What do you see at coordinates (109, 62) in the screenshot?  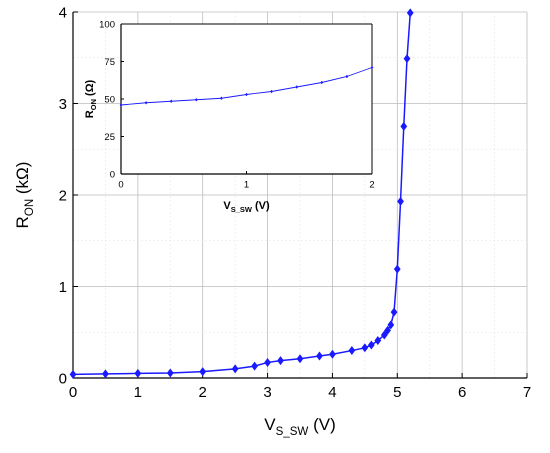 I see `y-tick-label: 75` at bounding box center [109, 62].